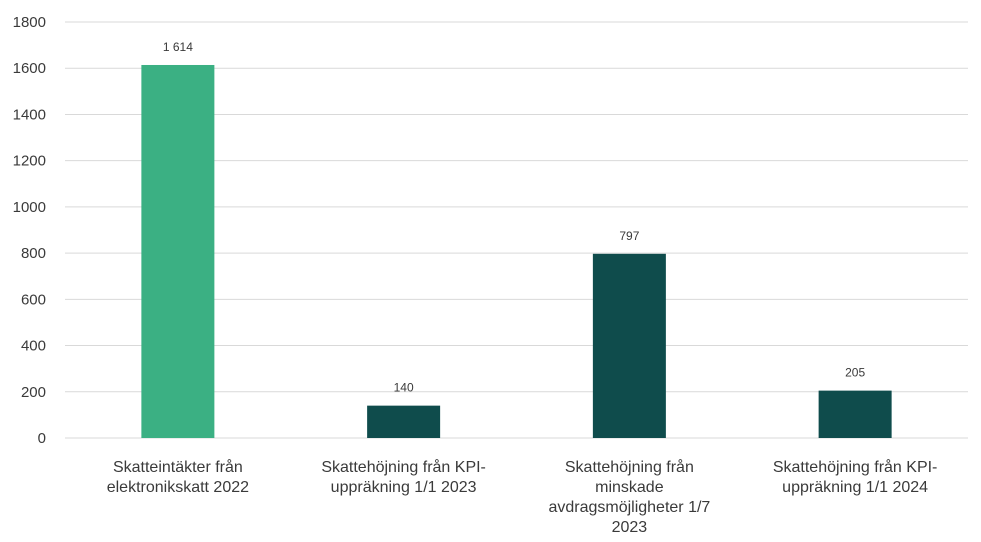  Describe the element at coordinates (29, 68) in the screenshot. I see `y-tick-label: 1600` at that location.